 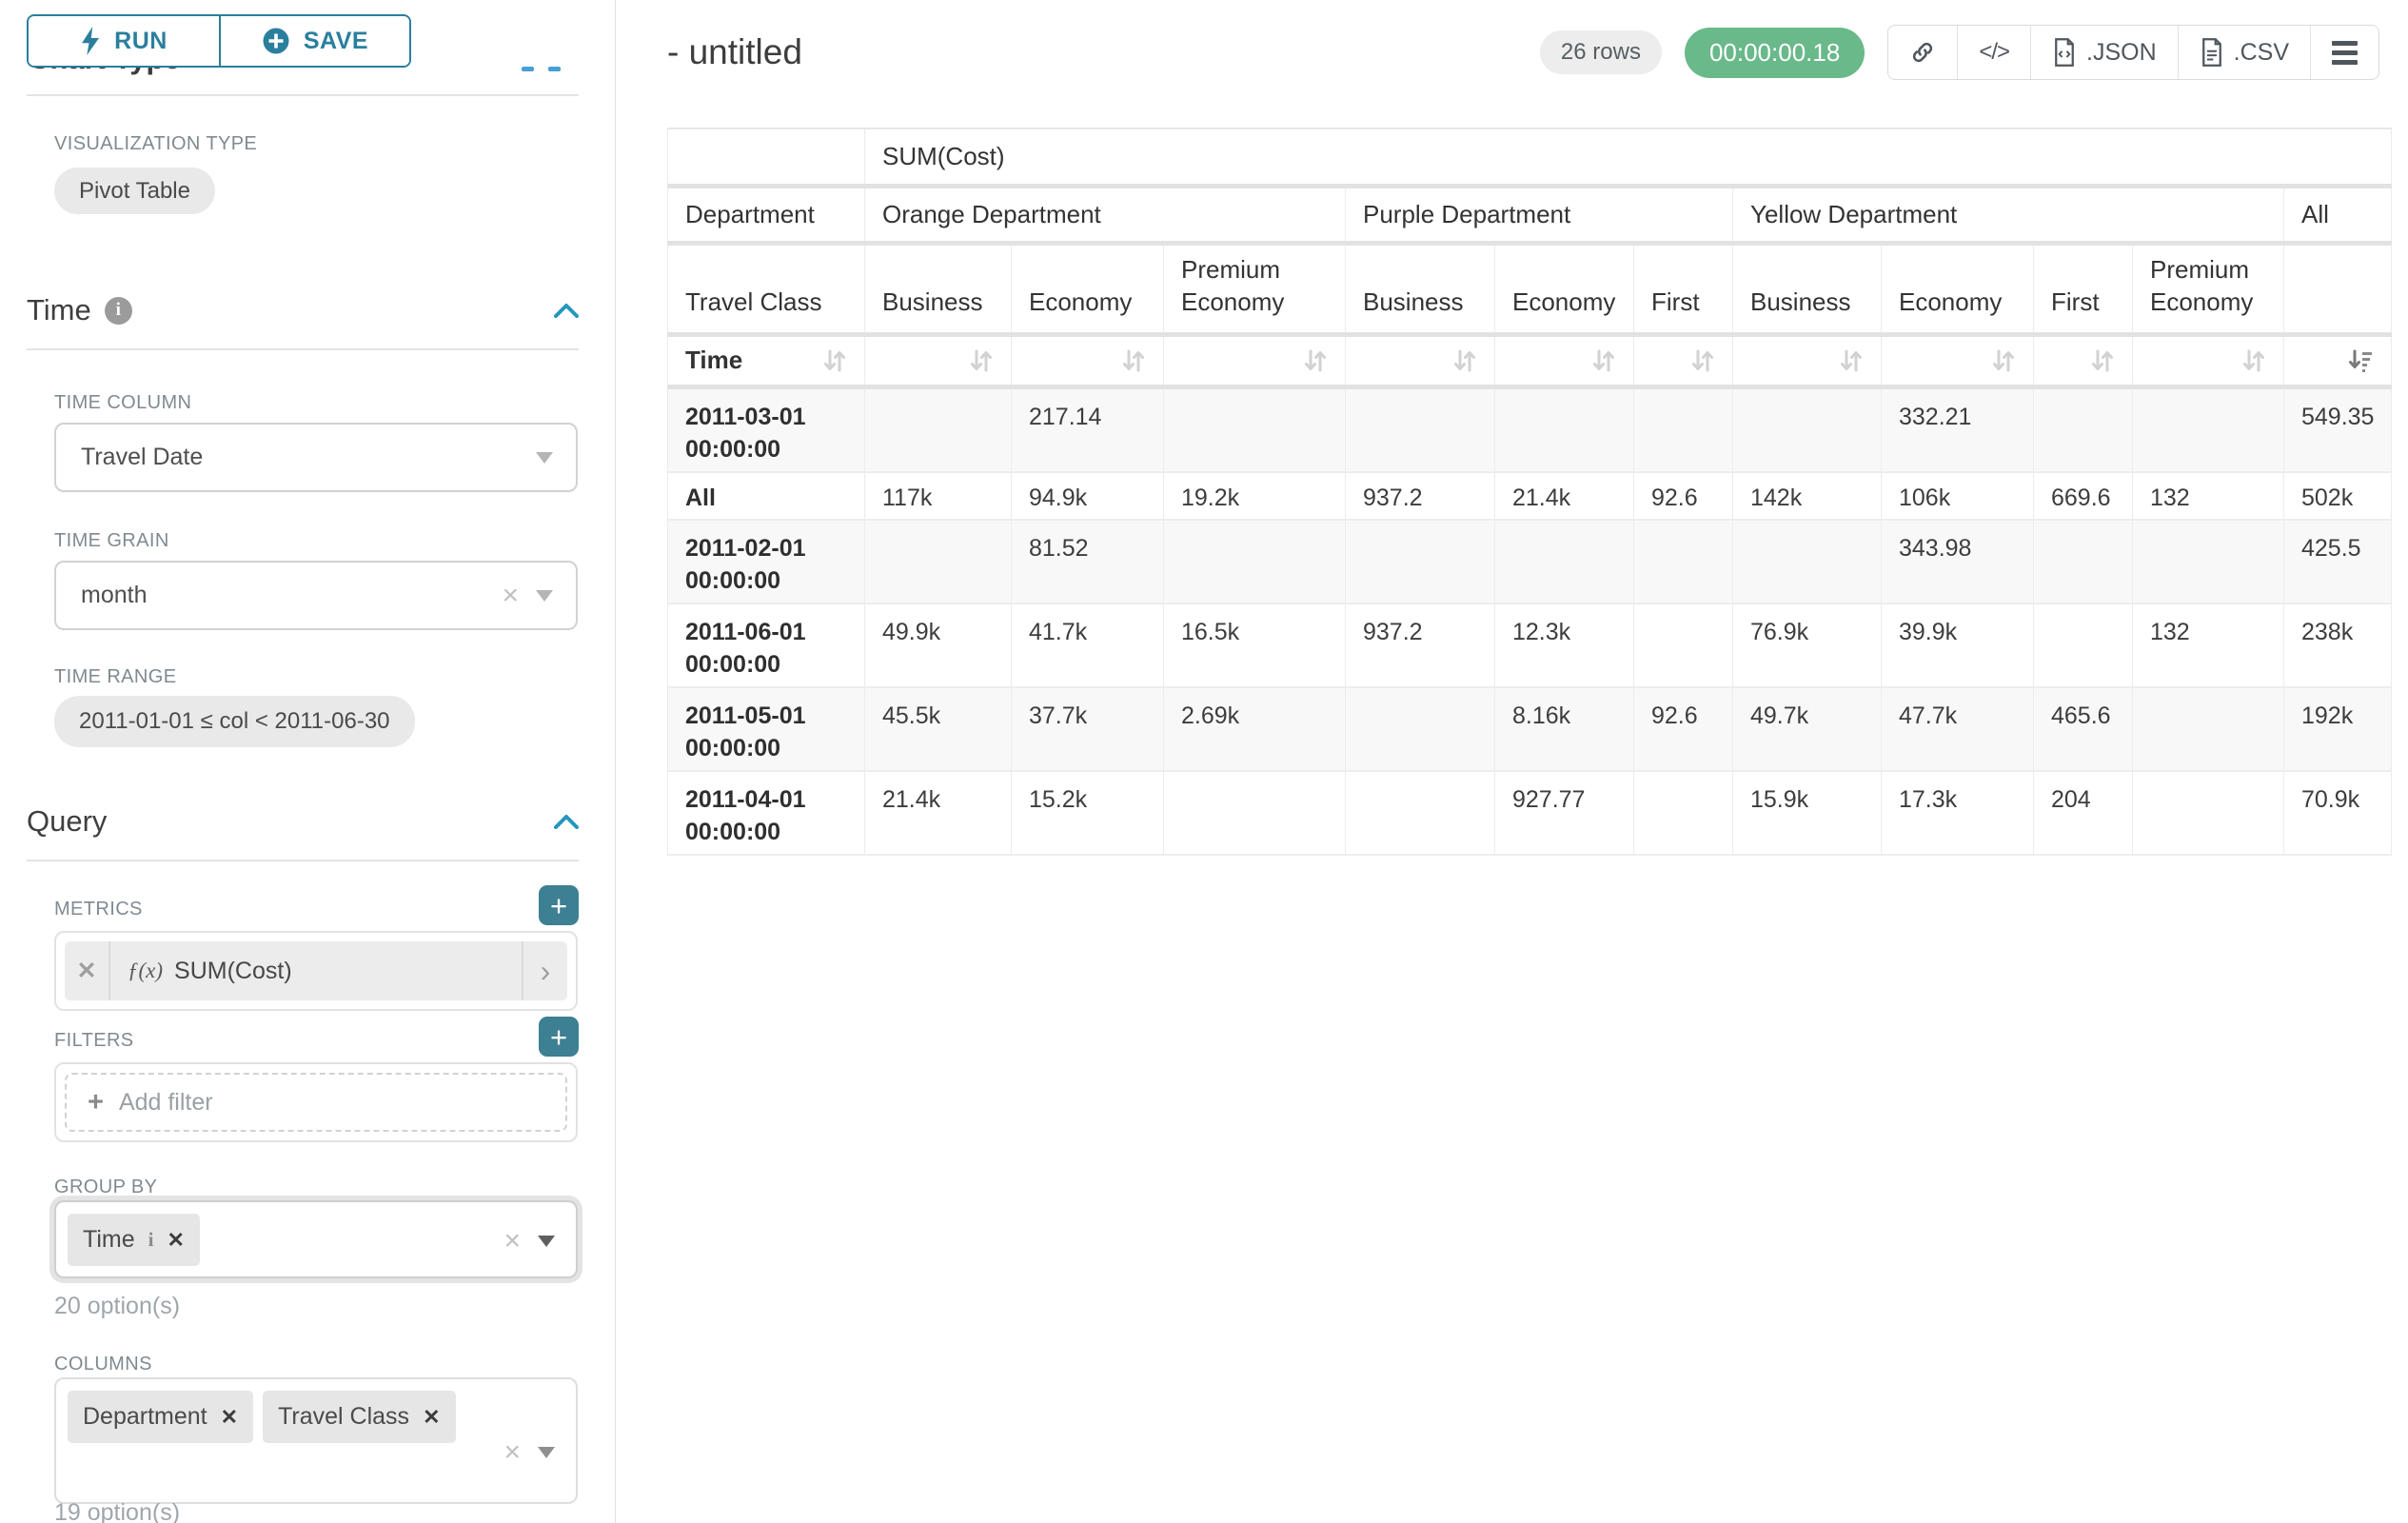 I want to click on pivot-cell: 49.9k, so click(x=938, y=645).